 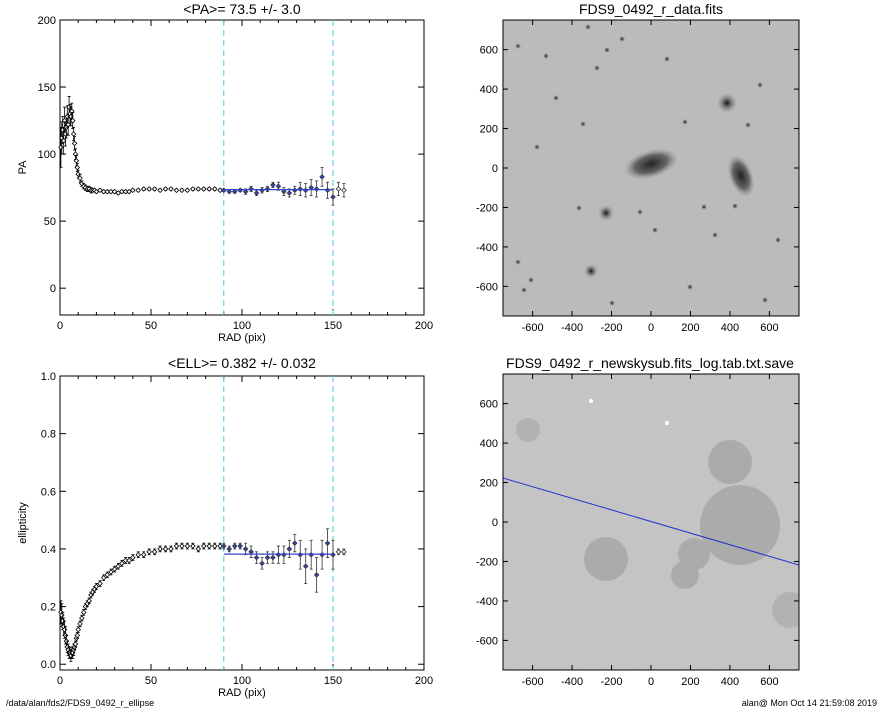 What do you see at coordinates (487, 562) in the screenshot?
I see `image-y-tick-label: -200` at bounding box center [487, 562].